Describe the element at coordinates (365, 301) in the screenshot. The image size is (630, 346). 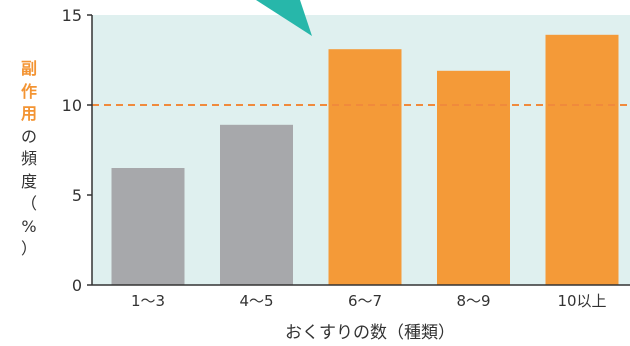
I see `x-tick-label: 6～7` at that location.